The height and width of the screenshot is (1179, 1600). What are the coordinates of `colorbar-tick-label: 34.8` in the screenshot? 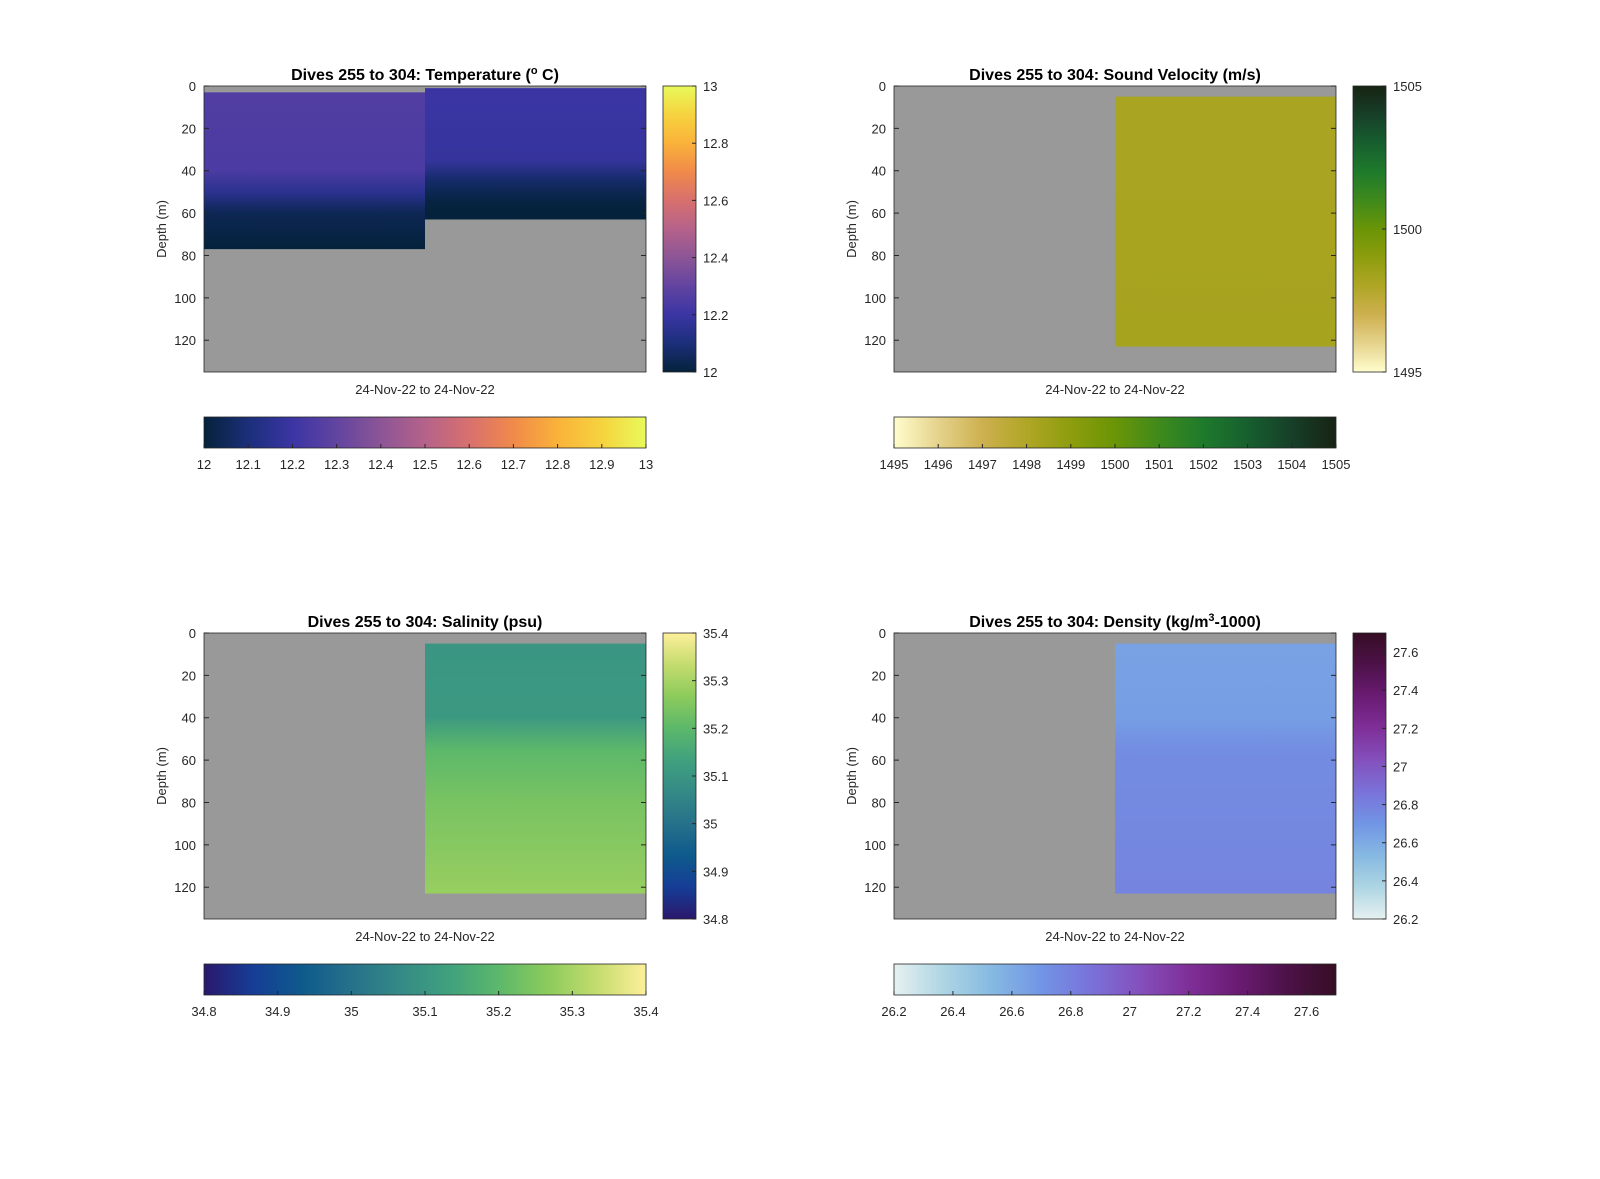 It's located at (203, 1011).